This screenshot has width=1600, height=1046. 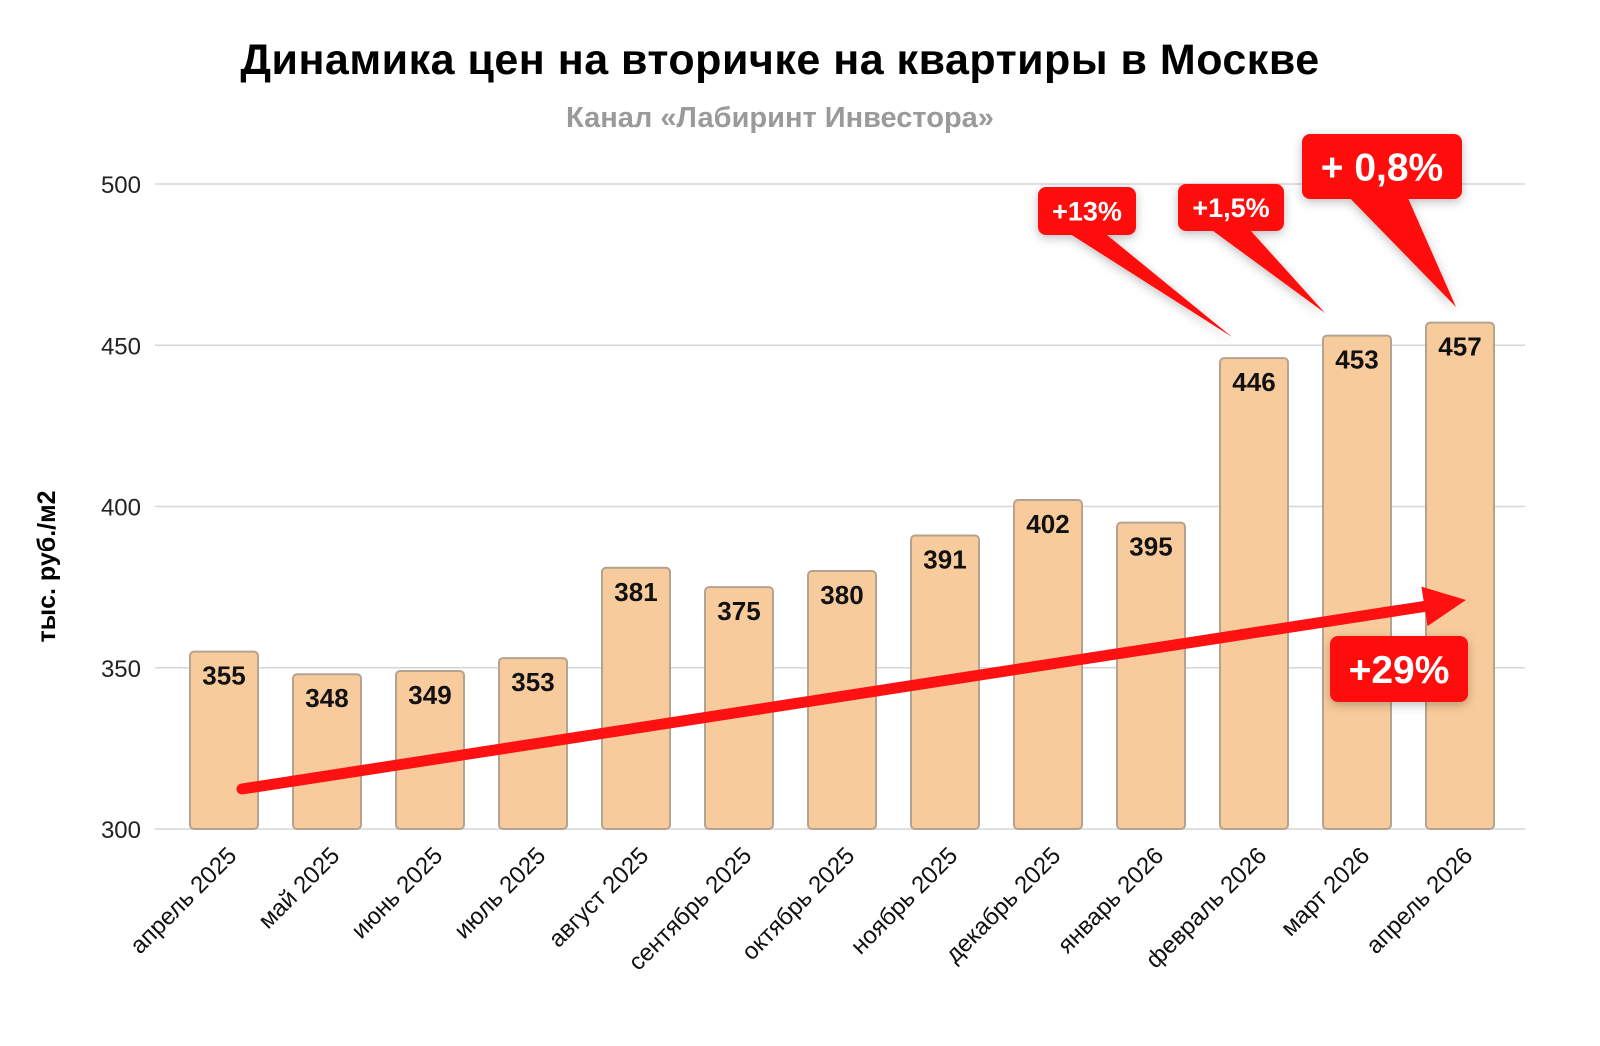 What do you see at coordinates (1443, 606) in the screenshot?
I see `trend-arrow-head` at bounding box center [1443, 606].